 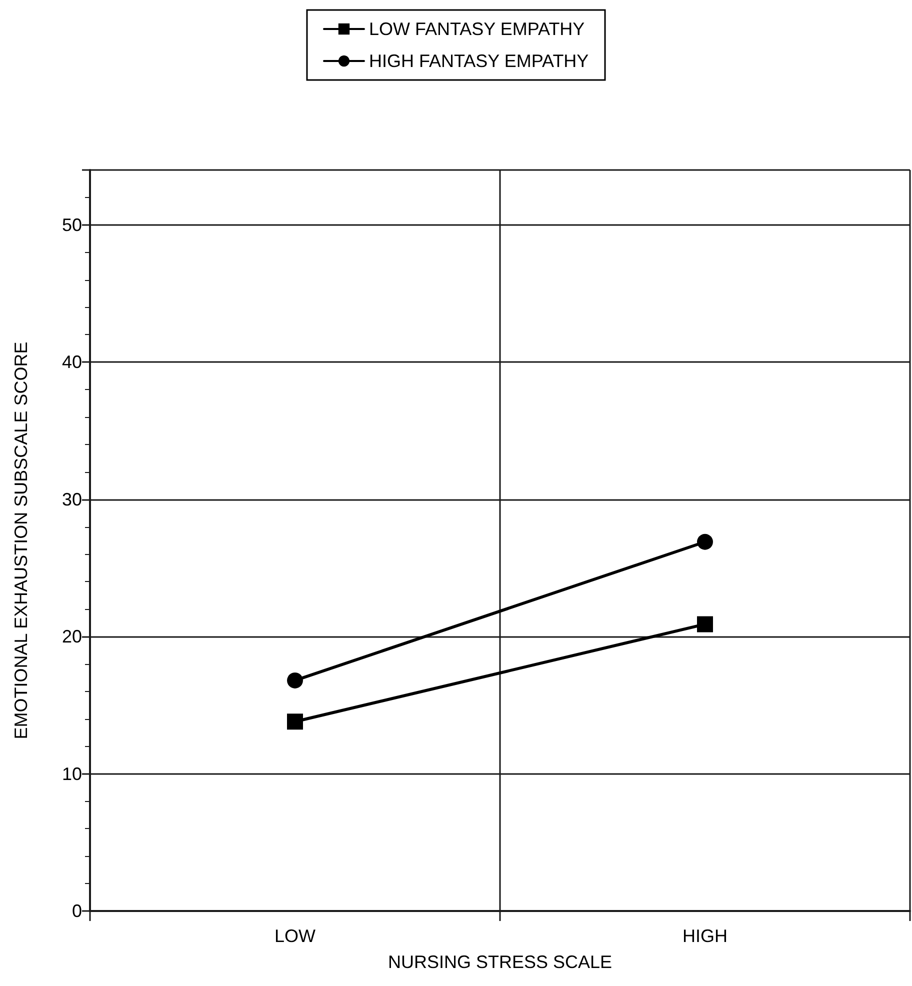 I want to click on x-tick-label: HIGH, so click(x=705, y=936).